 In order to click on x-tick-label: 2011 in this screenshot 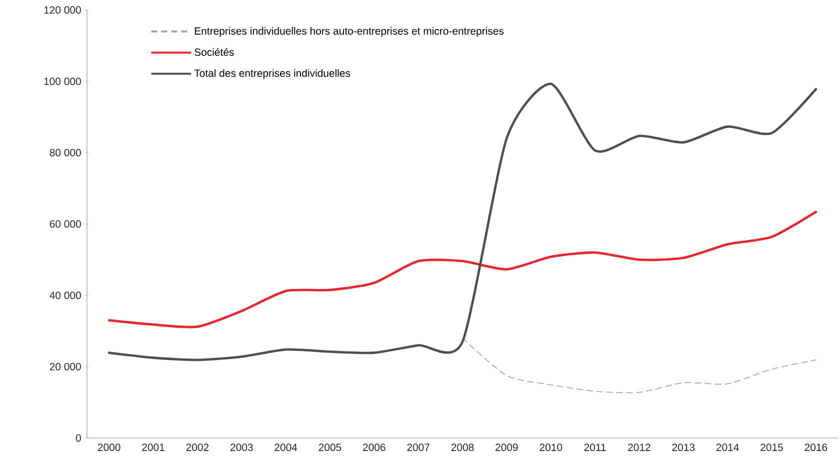, I will do `click(595, 448)`.